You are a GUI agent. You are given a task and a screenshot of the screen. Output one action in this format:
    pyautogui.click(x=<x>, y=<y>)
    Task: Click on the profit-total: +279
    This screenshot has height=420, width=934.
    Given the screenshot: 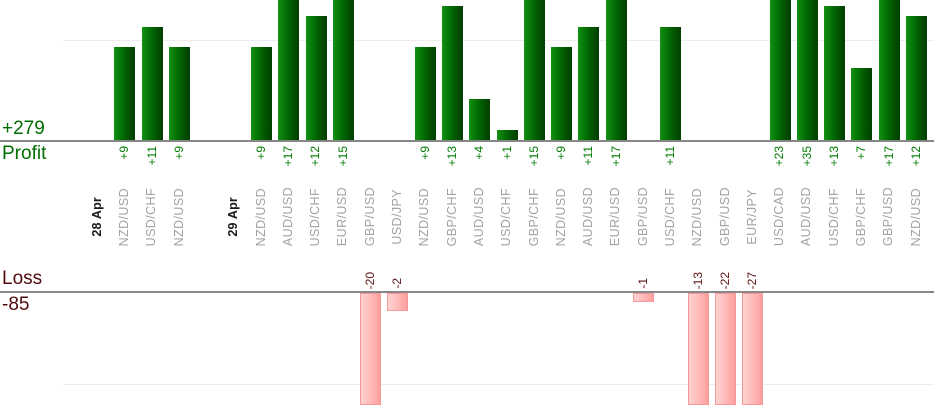 What is the action you would take?
    pyautogui.click(x=23, y=128)
    